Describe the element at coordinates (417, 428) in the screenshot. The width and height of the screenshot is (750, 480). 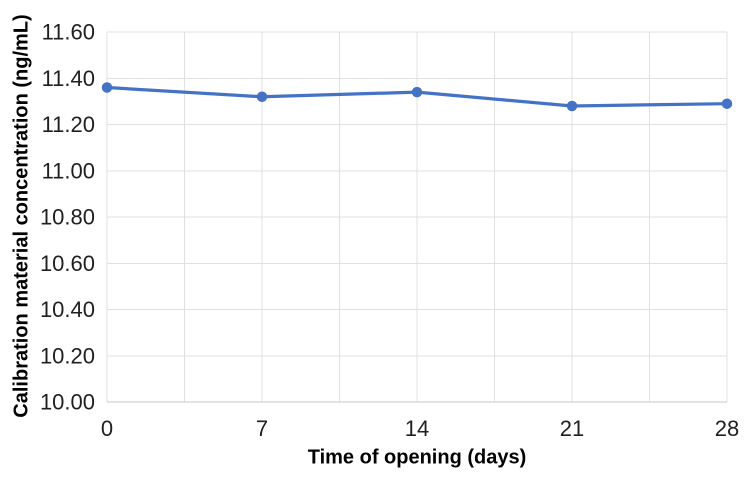
I see `x-tick-label: 14` at that location.